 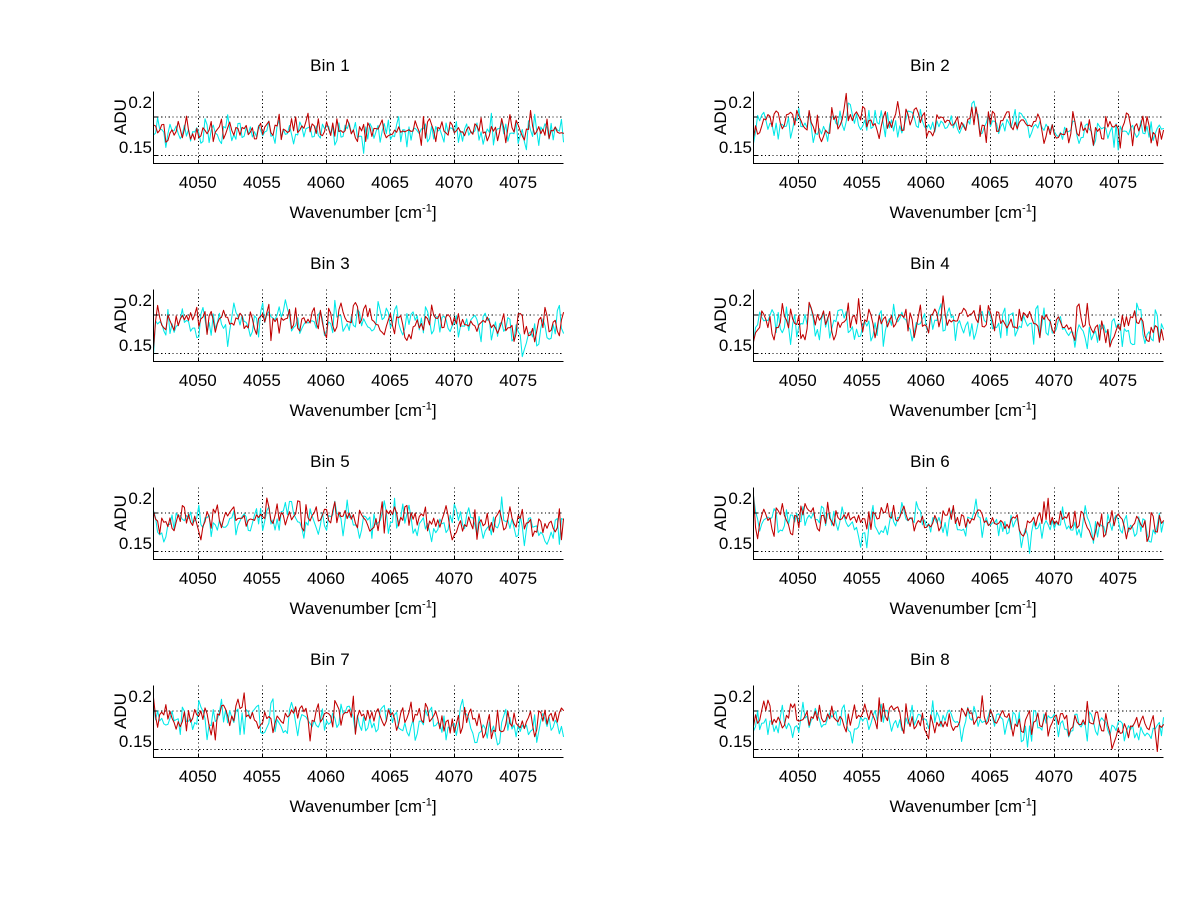 What do you see at coordinates (330, 659) in the screenshot?
I see `panel-title: Bin 7` at bounding box center [330, 659].